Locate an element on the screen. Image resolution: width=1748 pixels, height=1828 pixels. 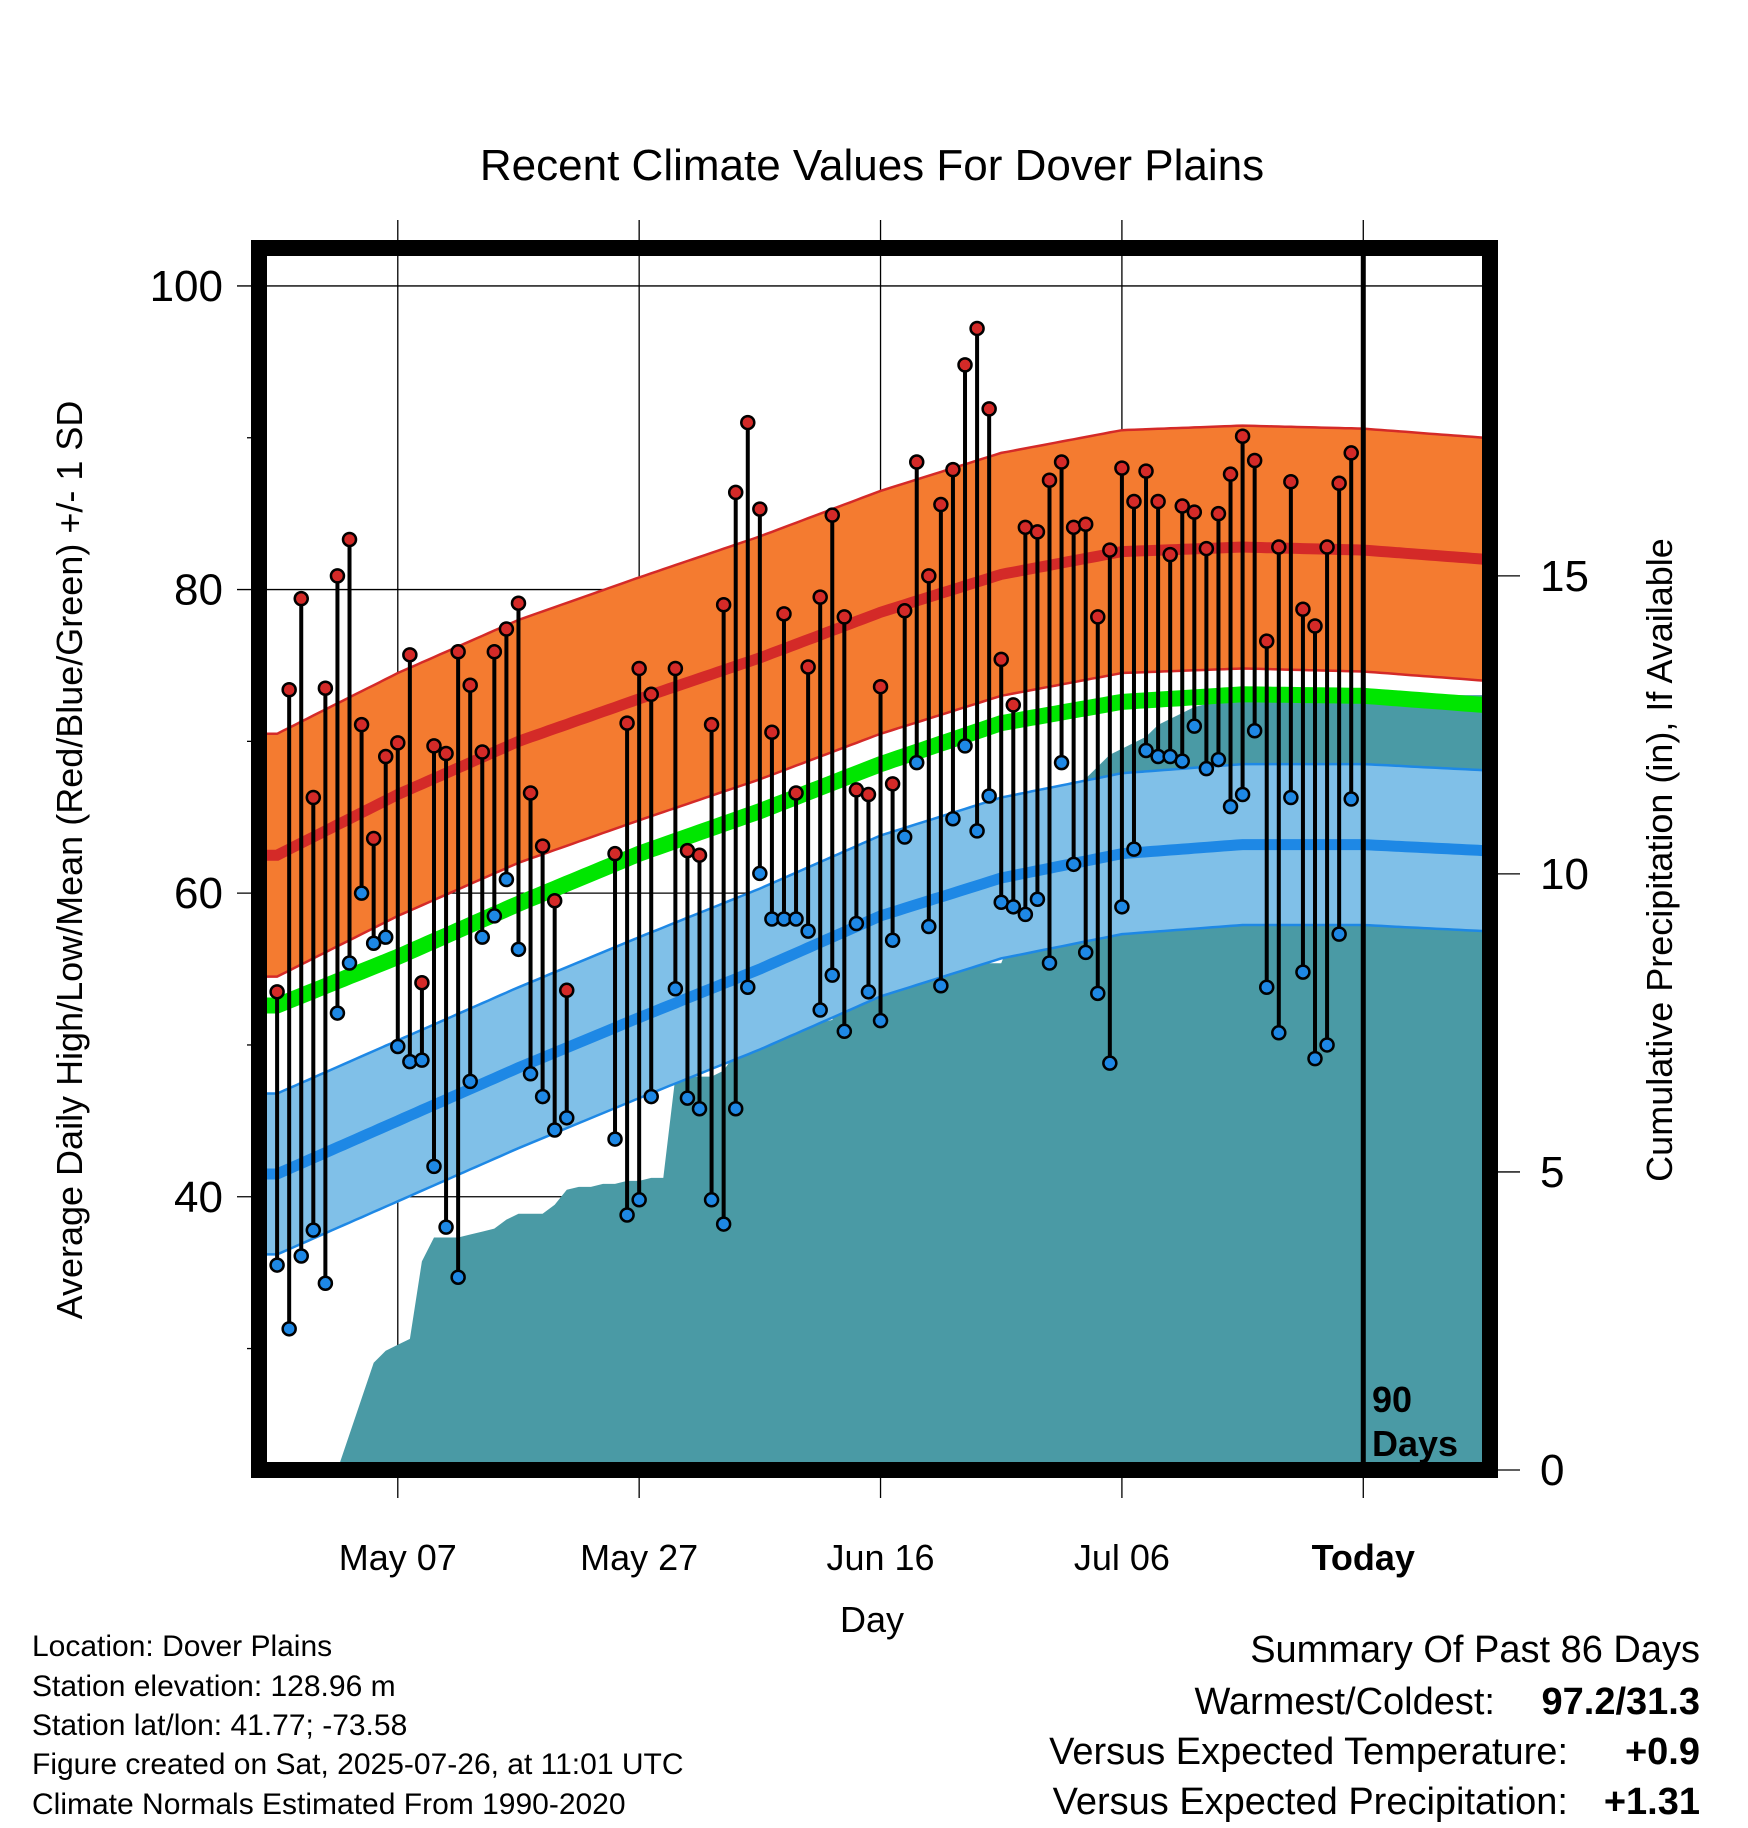
location-text: Location: Dover Plains is located at coordinates (182, 1646).